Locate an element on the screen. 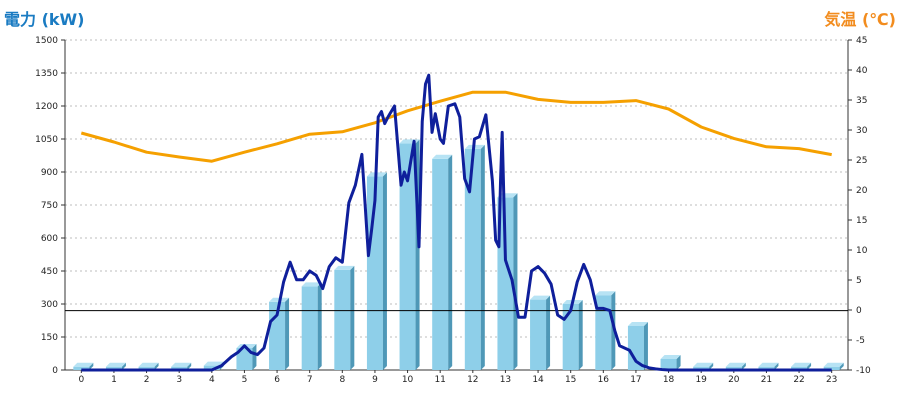  x-tick-label: 9 is located at coordinates (375, 380).